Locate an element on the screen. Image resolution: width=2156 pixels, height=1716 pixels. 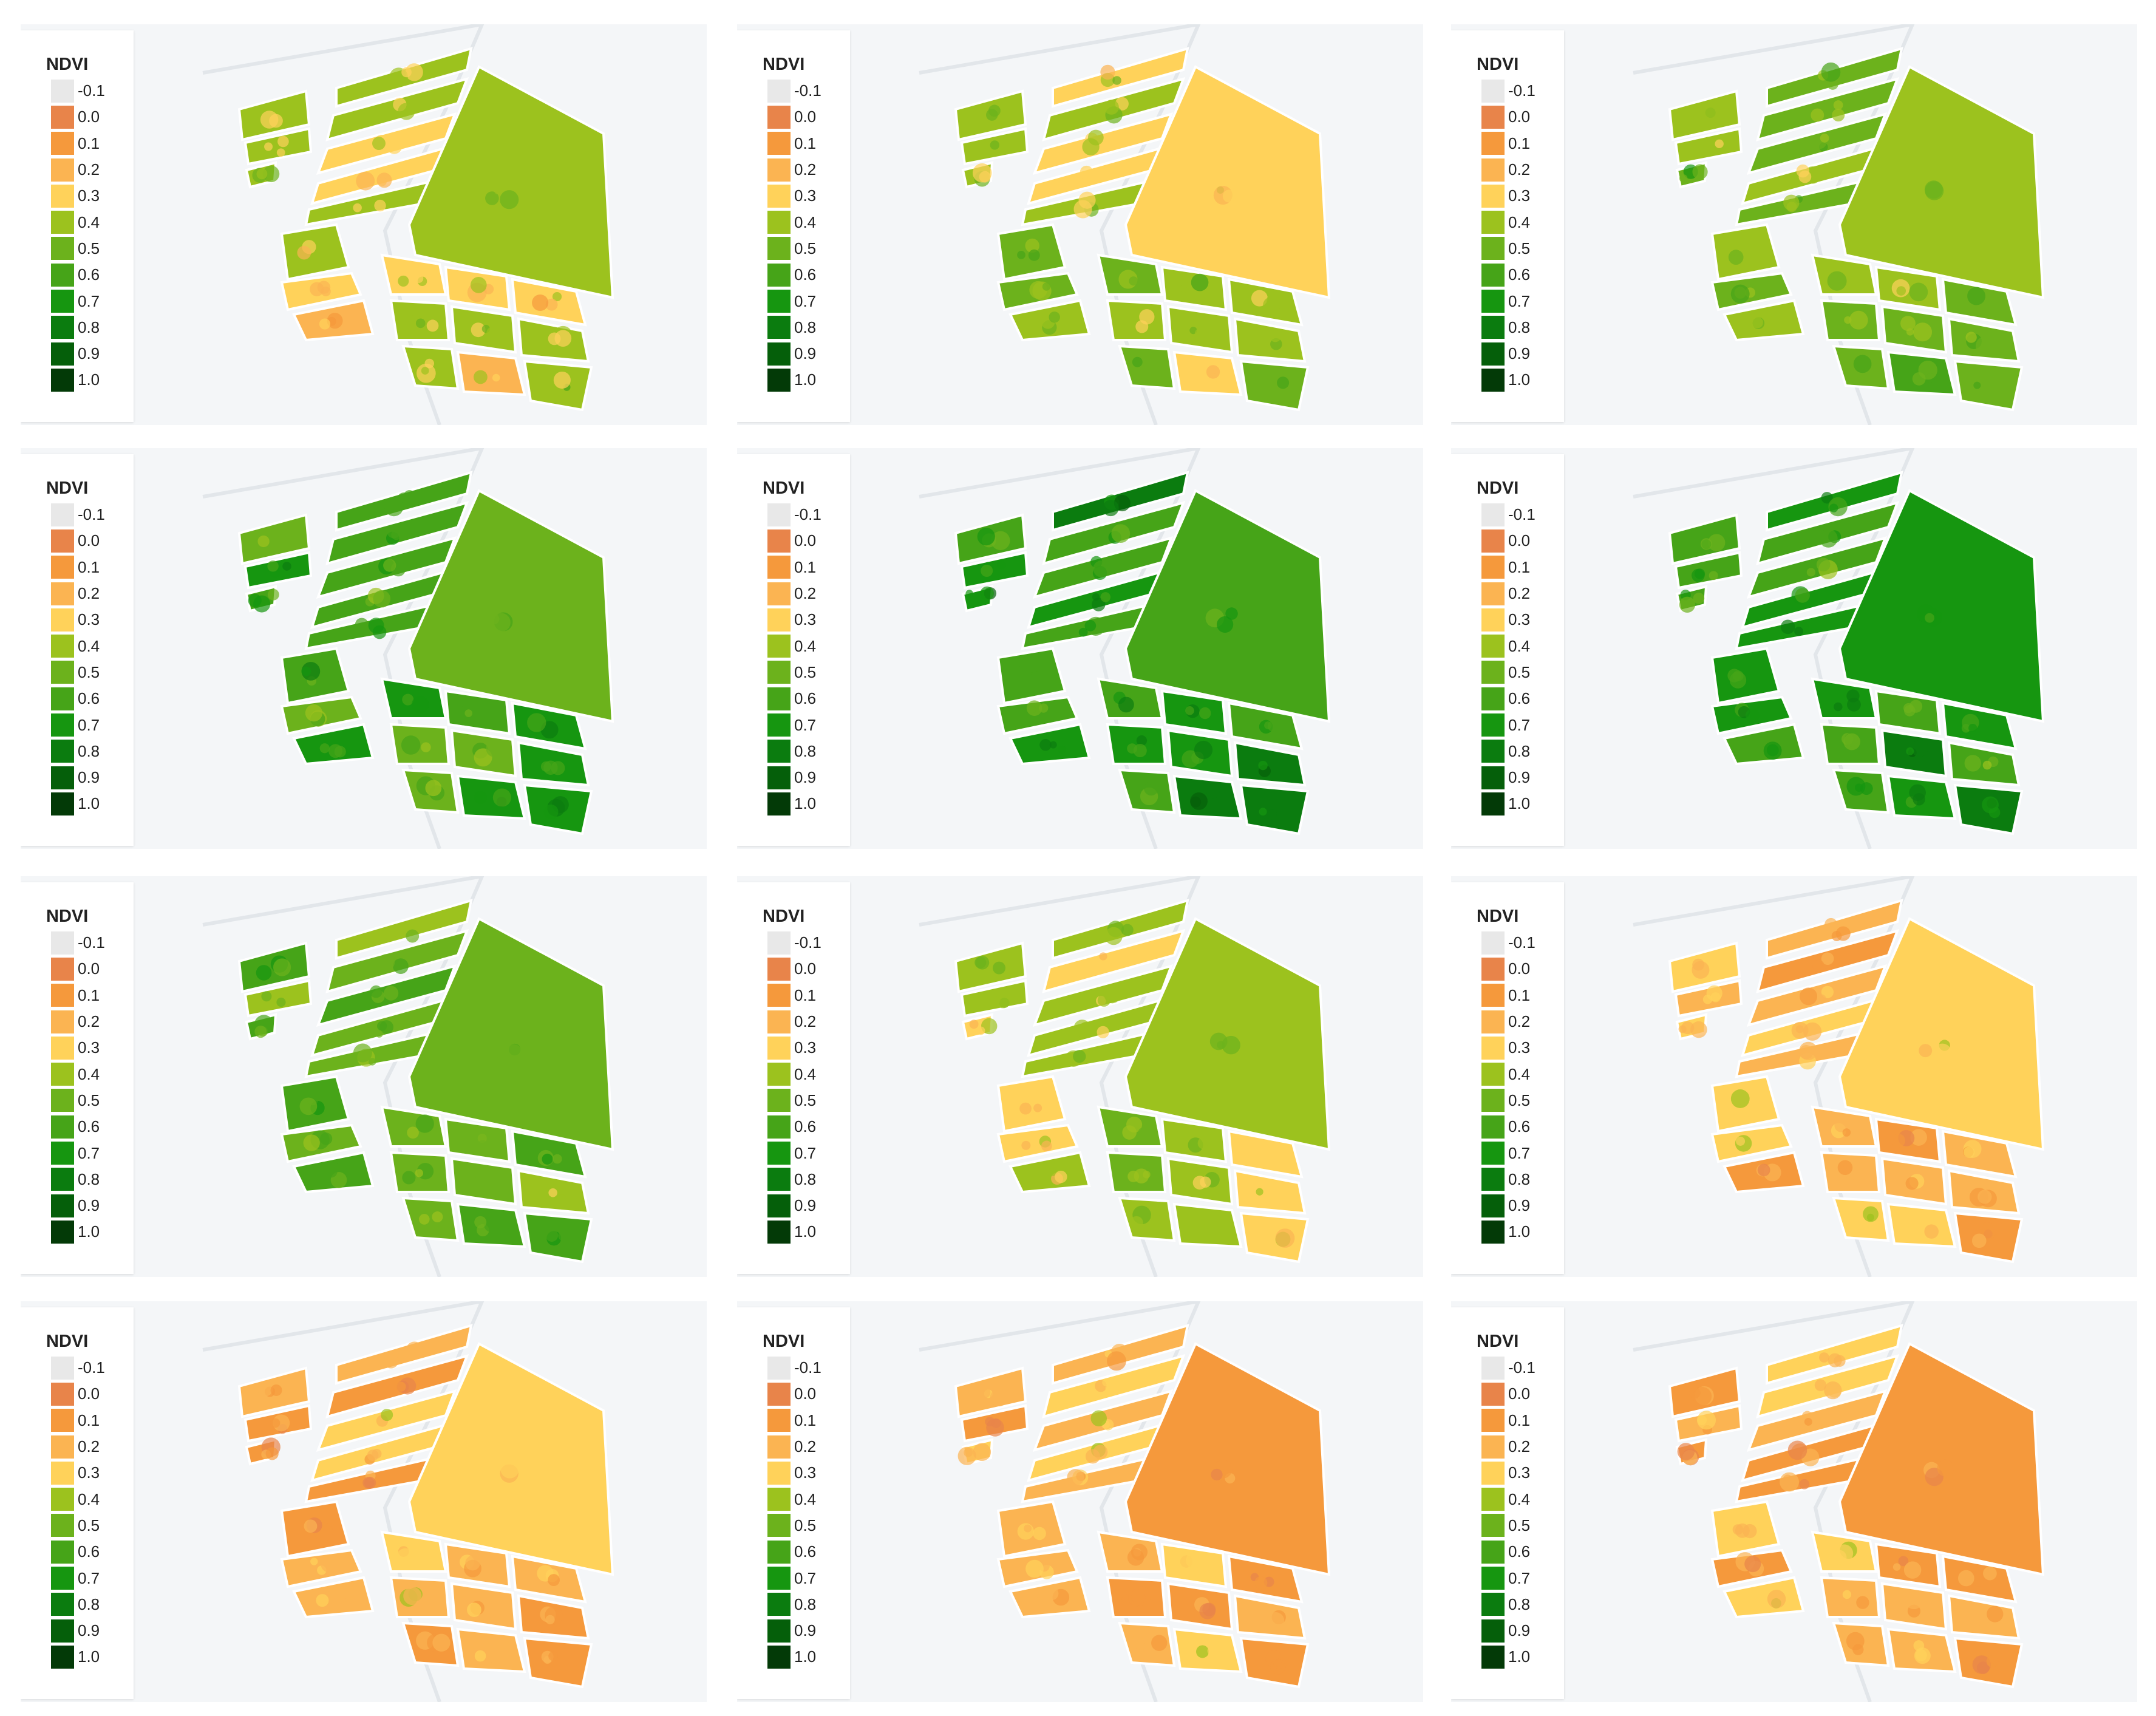
legend-label: 0.8 is located at coordinates (806, 1179).